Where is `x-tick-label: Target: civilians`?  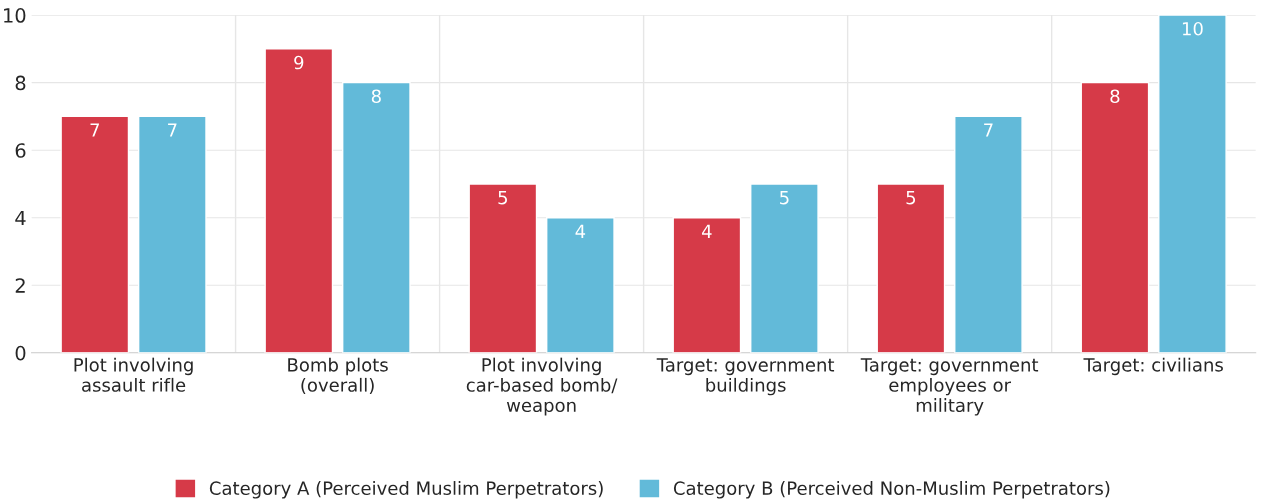 x-tick-label: Target: civilians is located at coordinates (1153, 366).